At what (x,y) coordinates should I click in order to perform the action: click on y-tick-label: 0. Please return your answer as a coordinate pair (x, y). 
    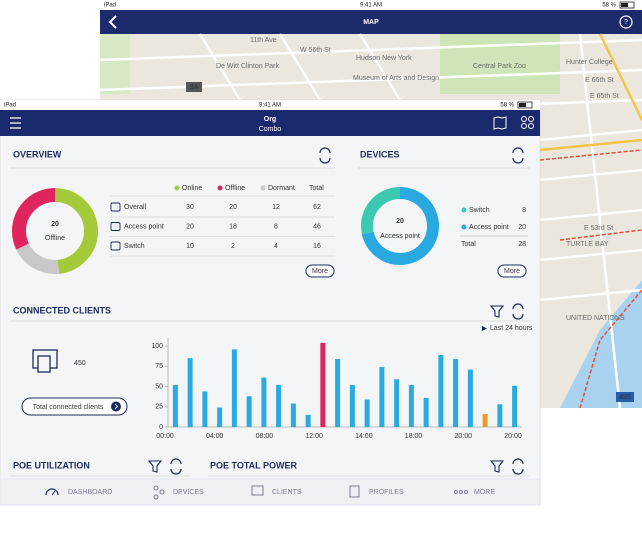
    Looking at the image, I should click on (161, 427).